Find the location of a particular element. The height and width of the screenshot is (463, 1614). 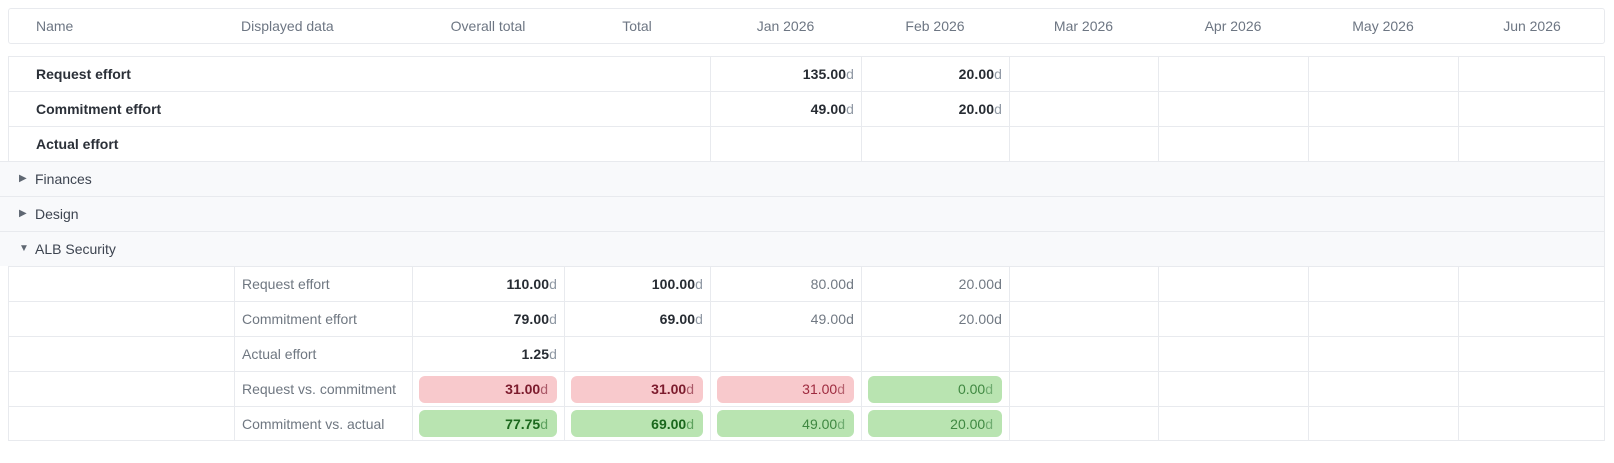

group-row-design: ▶ Design is located at coordinates (802, 213).